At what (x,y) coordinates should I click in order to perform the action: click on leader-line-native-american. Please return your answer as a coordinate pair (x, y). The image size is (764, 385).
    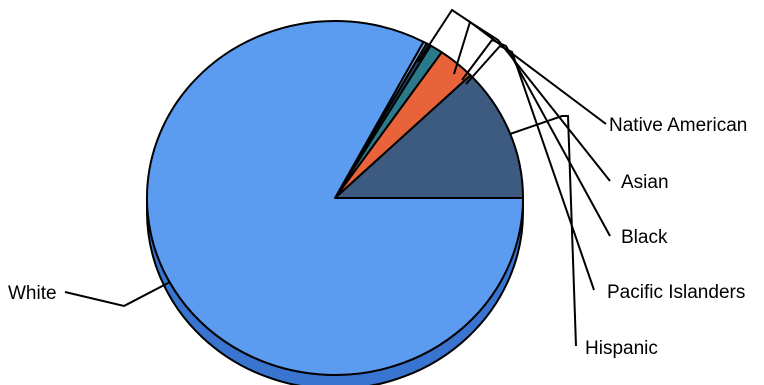
    Looking at the image, I should click on (512, 66).